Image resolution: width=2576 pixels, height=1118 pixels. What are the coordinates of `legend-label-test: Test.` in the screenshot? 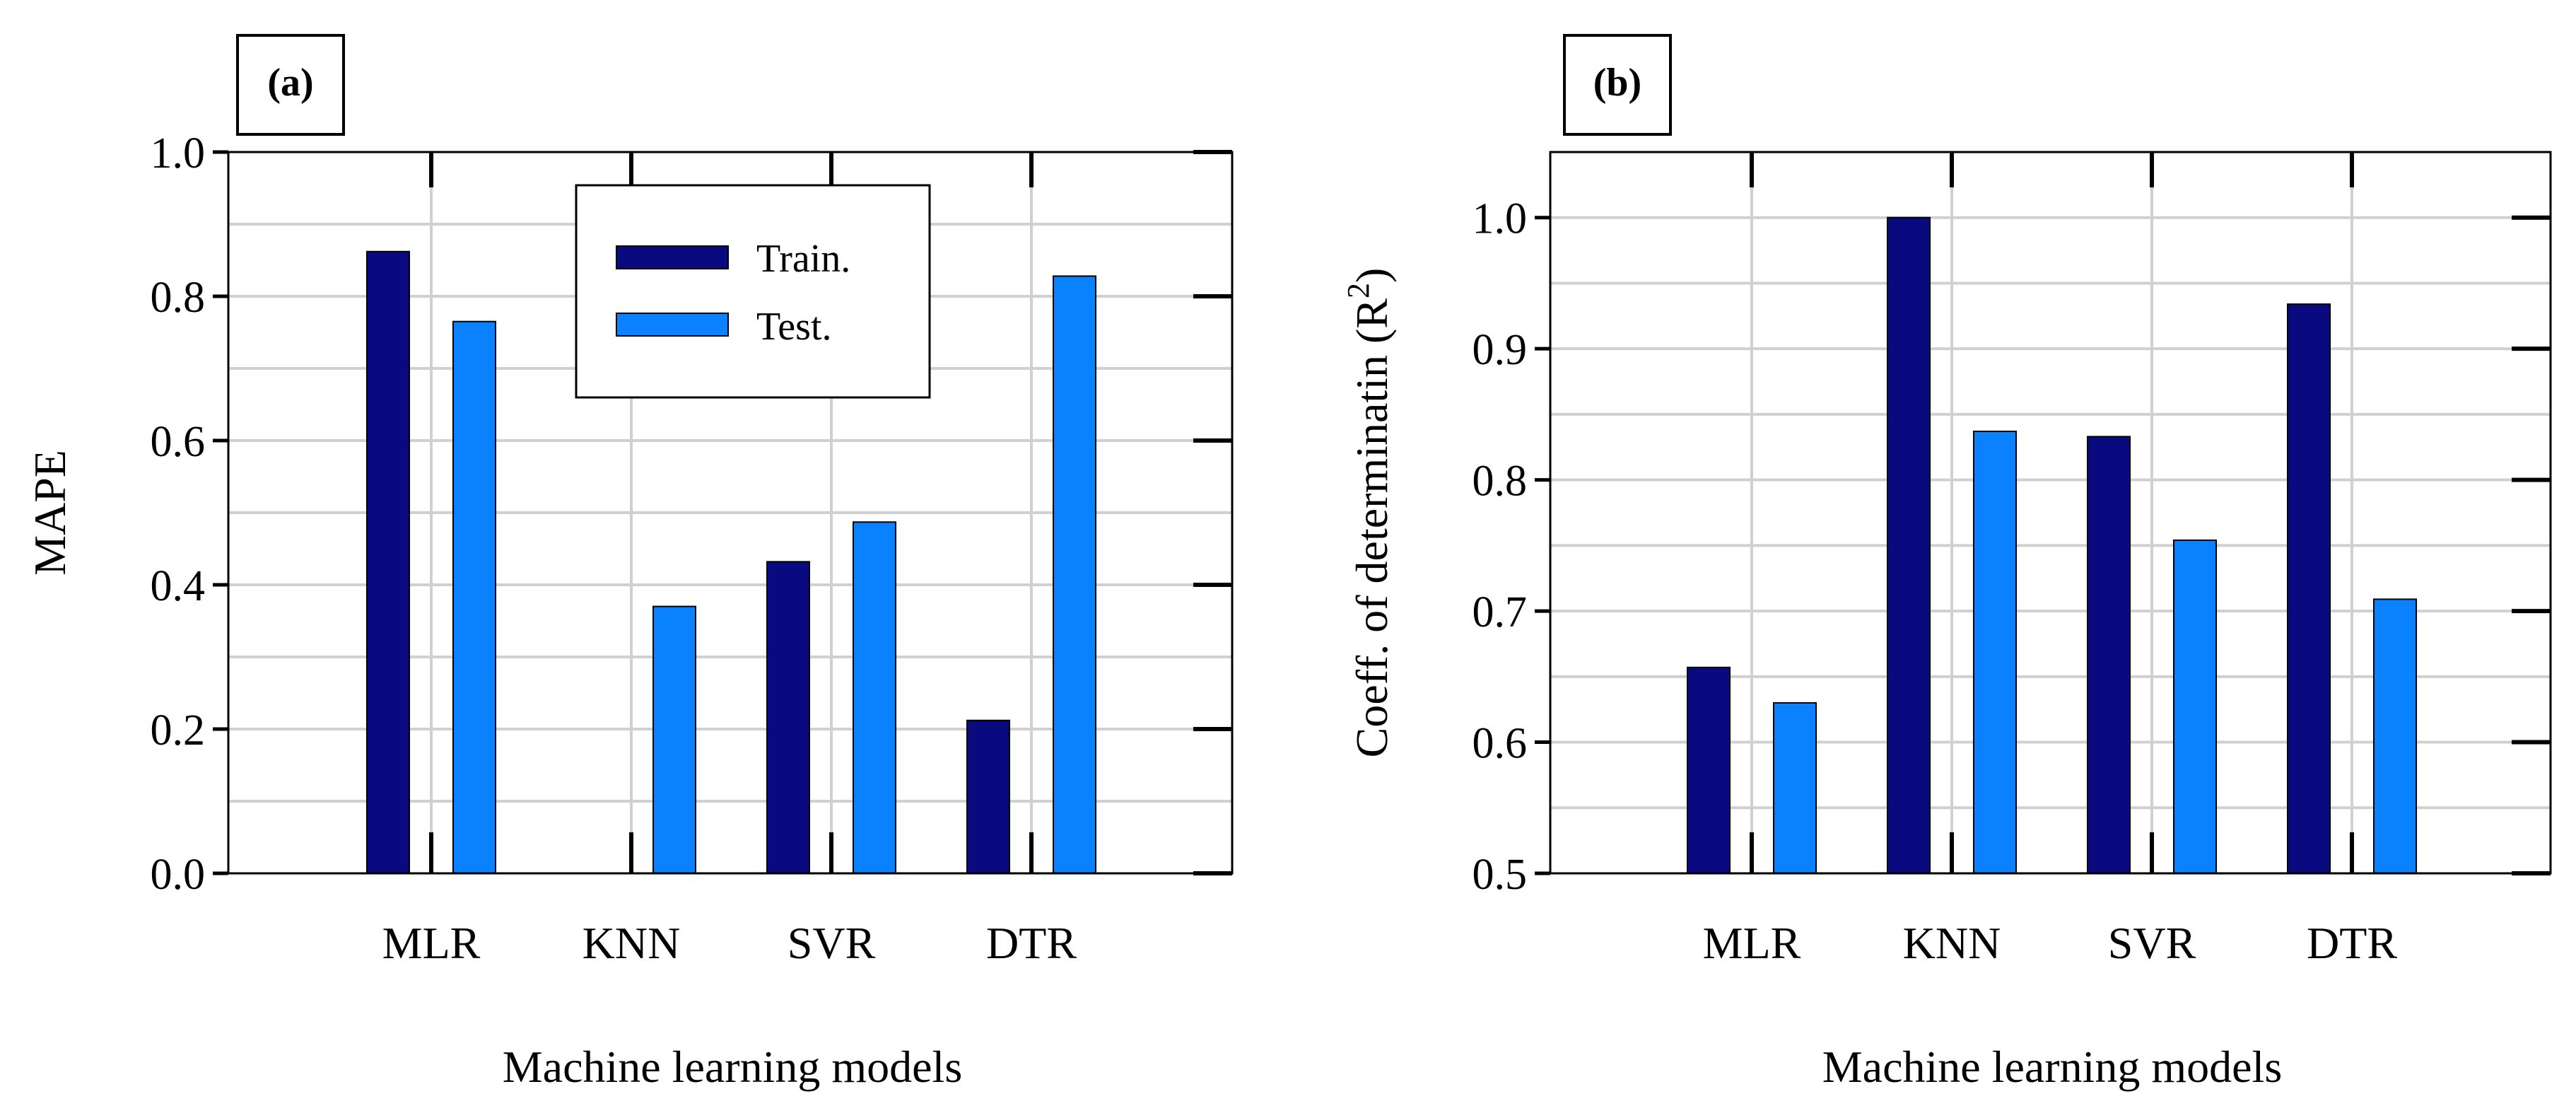 It's located at (794, 327).